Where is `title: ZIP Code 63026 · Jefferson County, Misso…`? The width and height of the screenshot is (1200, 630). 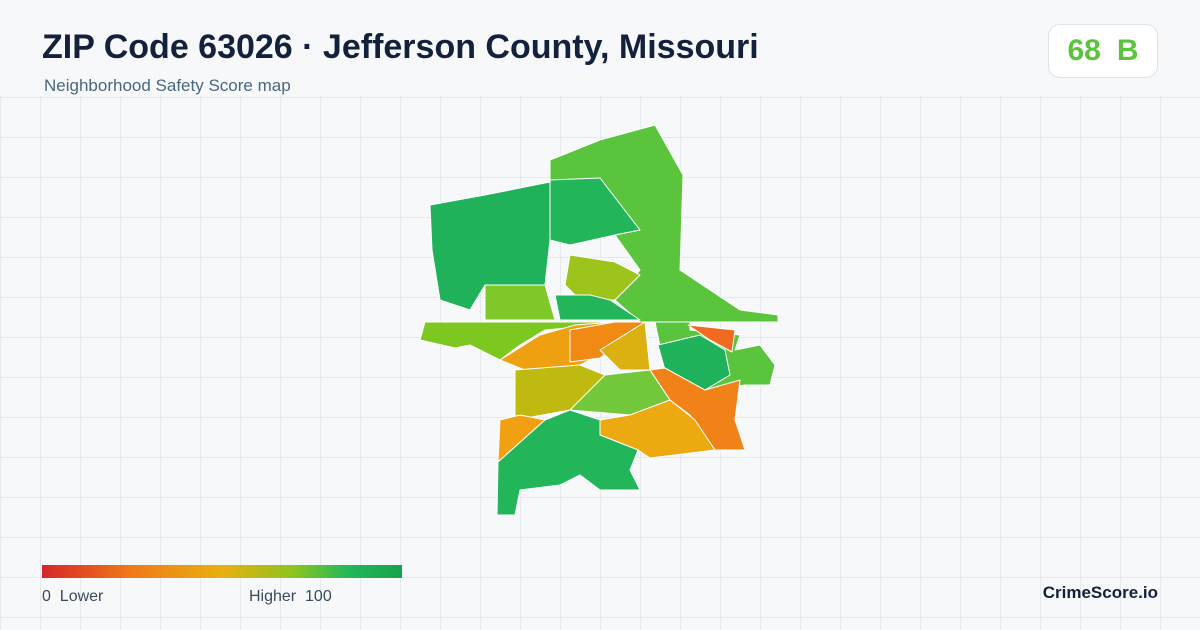
title: ZIP Code 63026 · Jefferson County, Misso… is located at coordinates (400, 47).